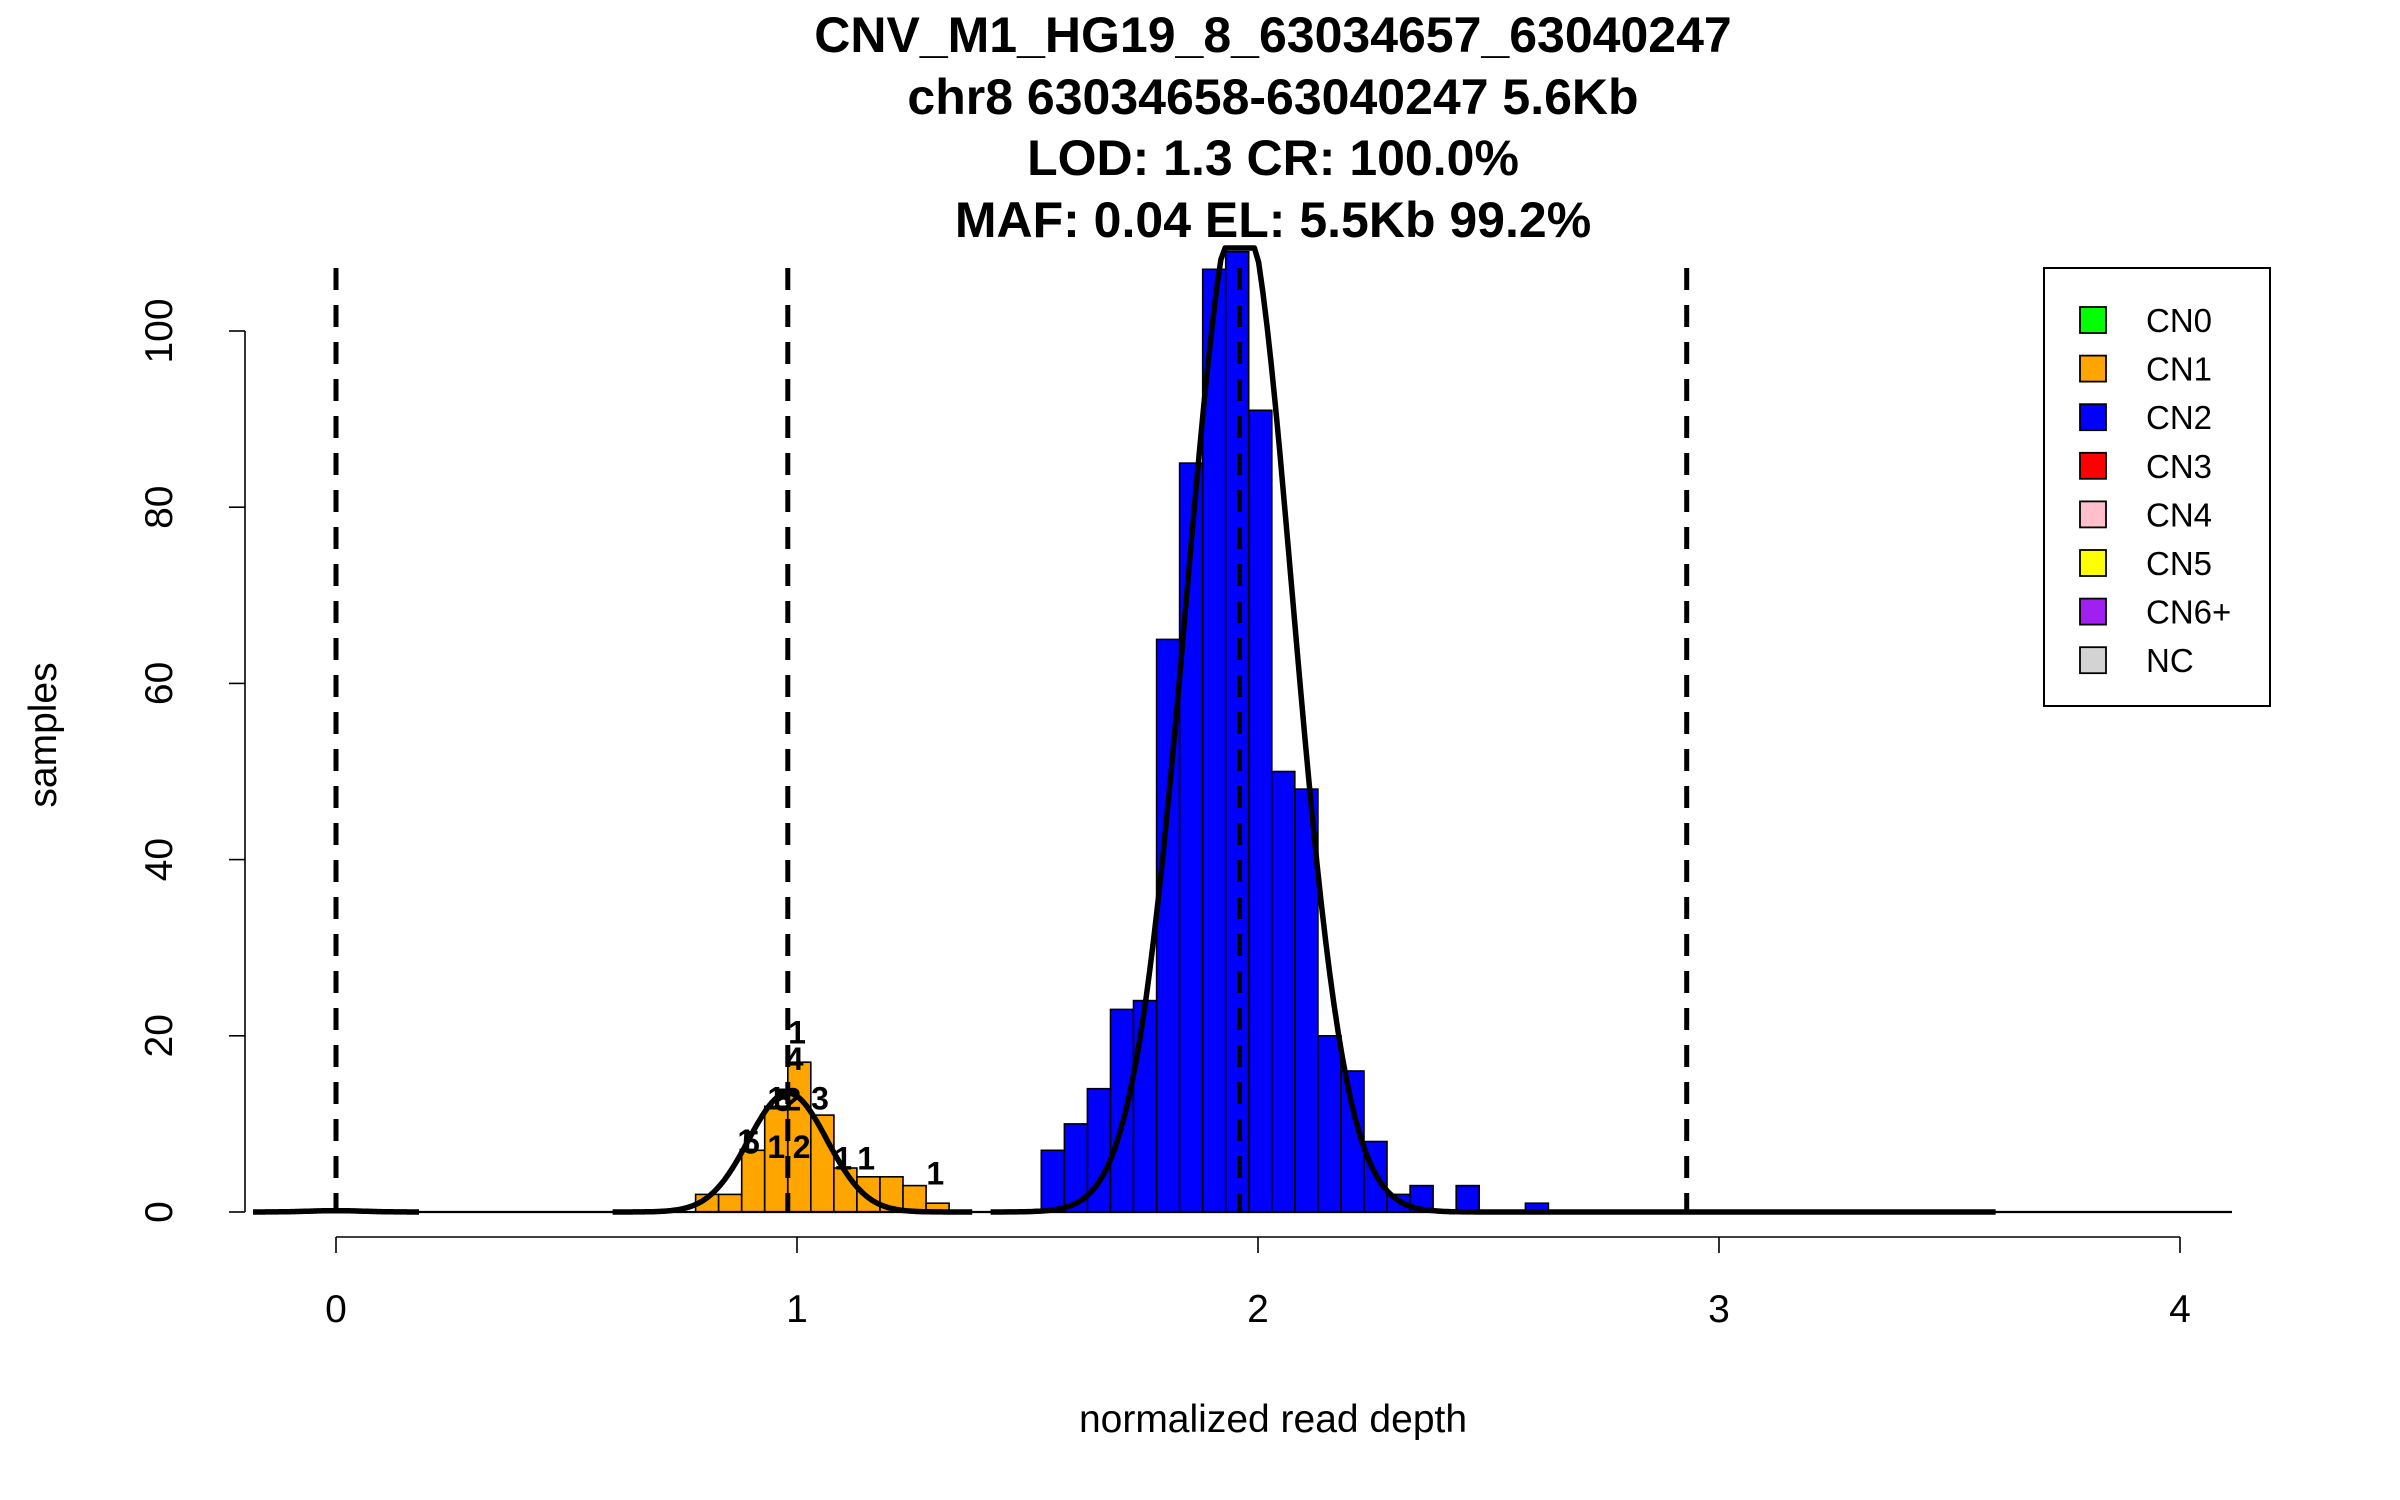 This screenshot has width=2400, height=1500. What do you see at coordinates (1719, 1309) in the screenshot?
I see `x-tick-label-3: 3` at bounding box center [1719, 1309].